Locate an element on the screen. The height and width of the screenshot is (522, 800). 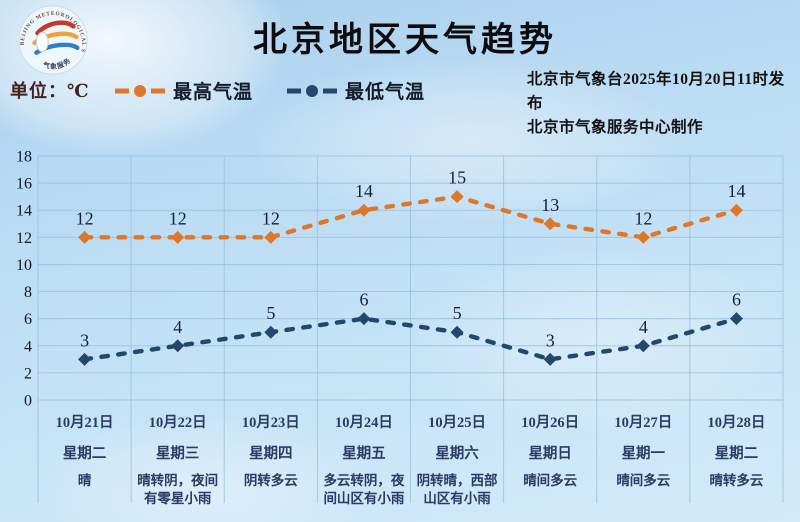
date-label: 10月22日 is located at coordinates (177, 423).